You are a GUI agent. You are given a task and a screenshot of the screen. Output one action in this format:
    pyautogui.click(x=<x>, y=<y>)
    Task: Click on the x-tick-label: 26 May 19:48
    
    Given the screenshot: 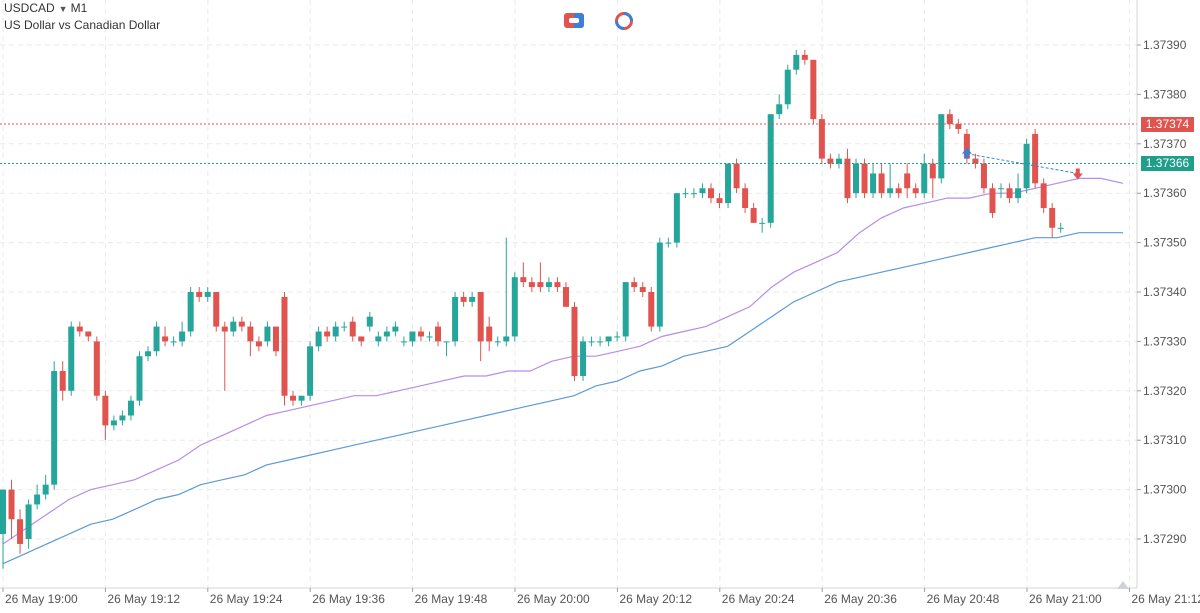 What is the action you would take?
    pyautogui.click(x=451, y=599)
    